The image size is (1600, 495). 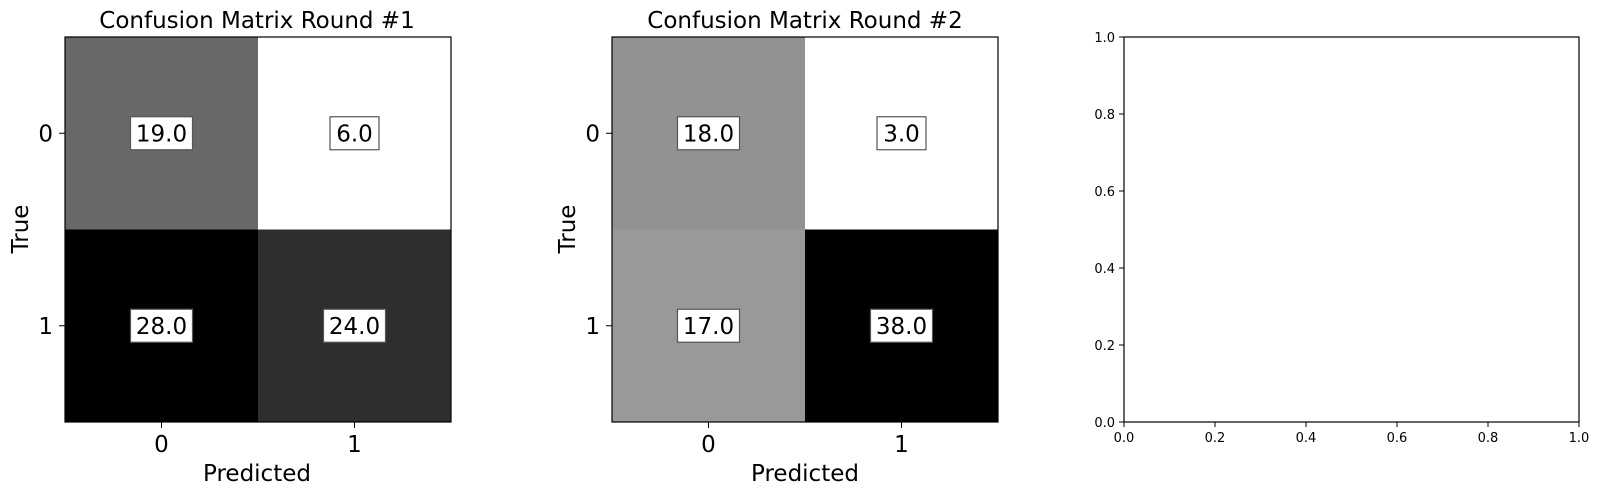 I want to click on cell-value-label: 28.0, so click(x=161, y=327).